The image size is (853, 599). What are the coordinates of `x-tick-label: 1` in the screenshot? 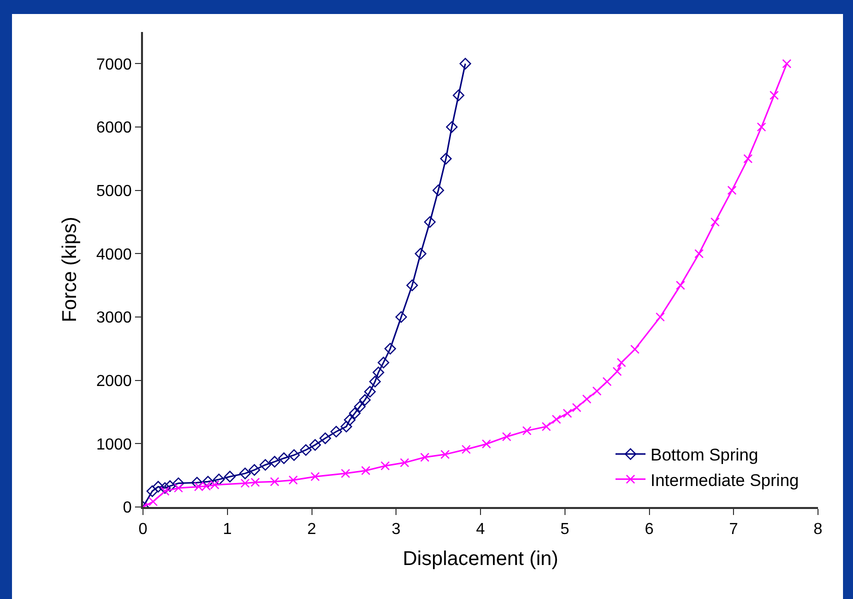 It's located at (227, 529).